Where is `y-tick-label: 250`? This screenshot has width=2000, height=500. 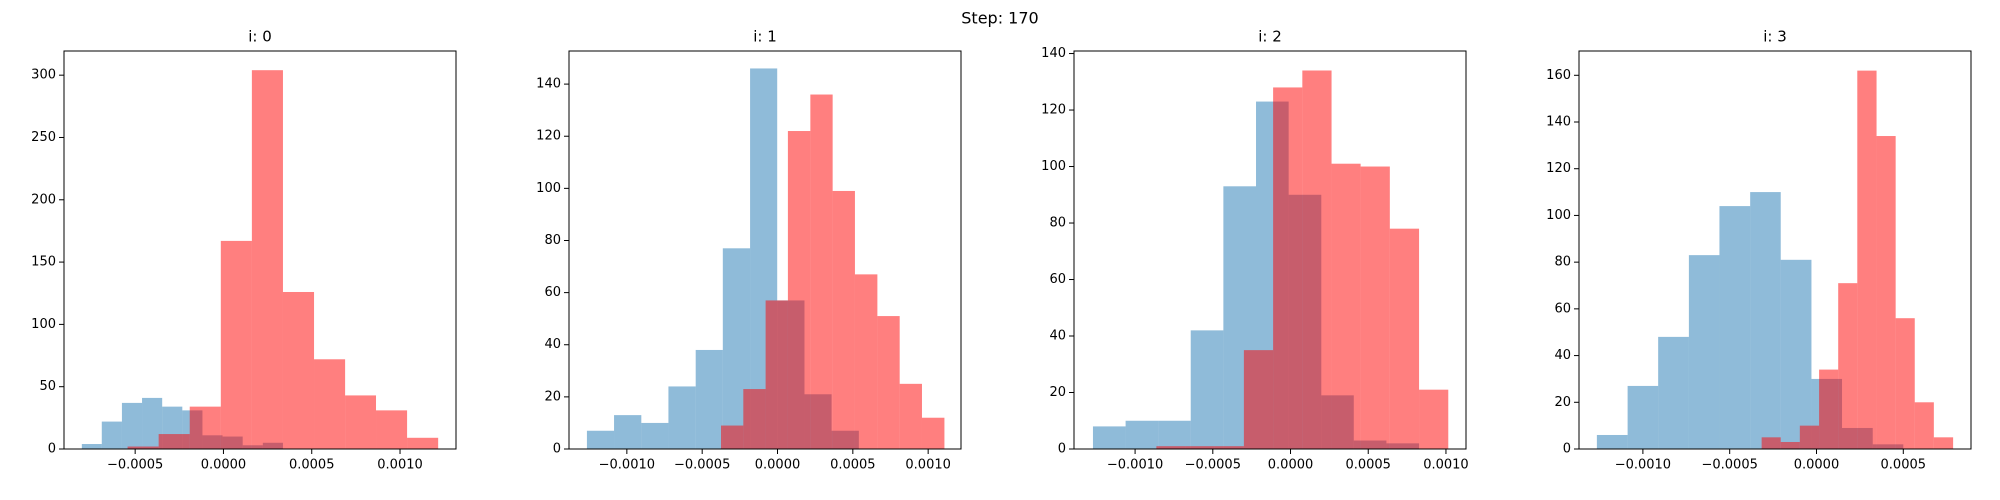
y-tick-label: 250 is located at coordinates (43, 137).